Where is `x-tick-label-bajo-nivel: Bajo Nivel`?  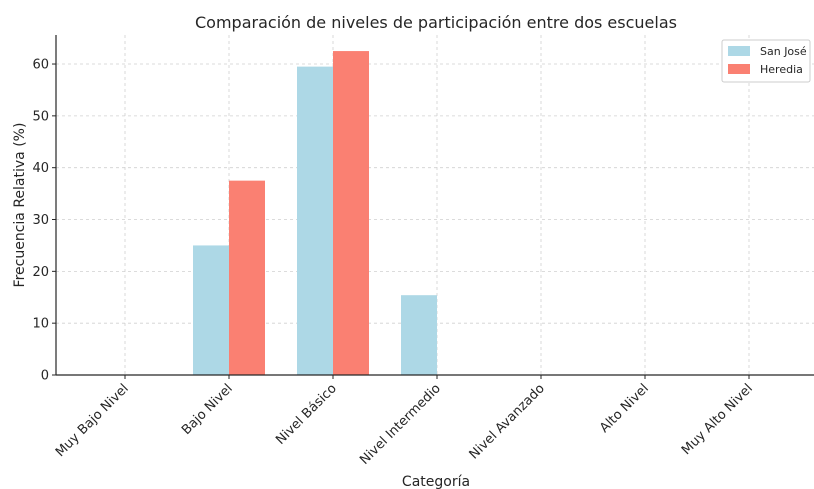
x-tick-label-bajo-nivel: Bajo Nivel is located at coordinates (207, 409).